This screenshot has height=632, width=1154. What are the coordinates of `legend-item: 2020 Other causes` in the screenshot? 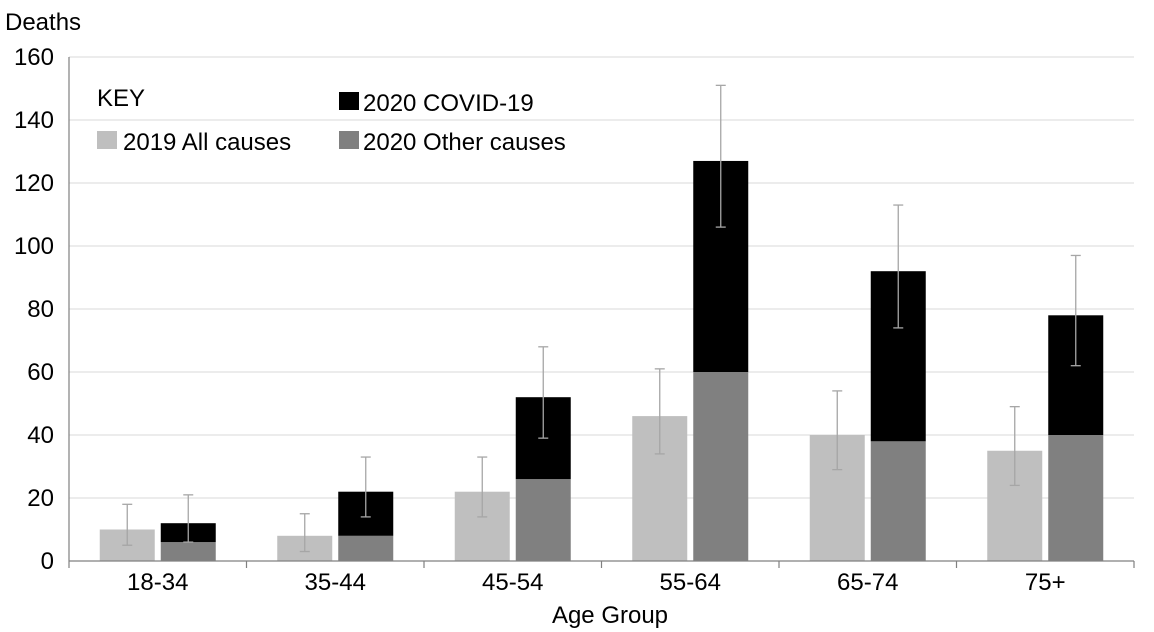 It's located at (452, 142).